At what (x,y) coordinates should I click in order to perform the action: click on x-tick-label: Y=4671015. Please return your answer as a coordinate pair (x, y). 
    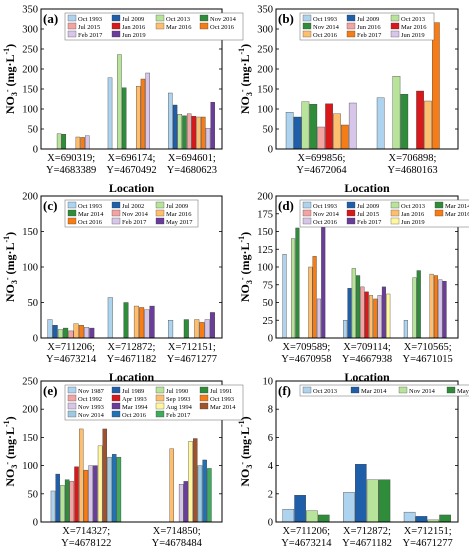
    Looking at the image, I should click on (428, 359).